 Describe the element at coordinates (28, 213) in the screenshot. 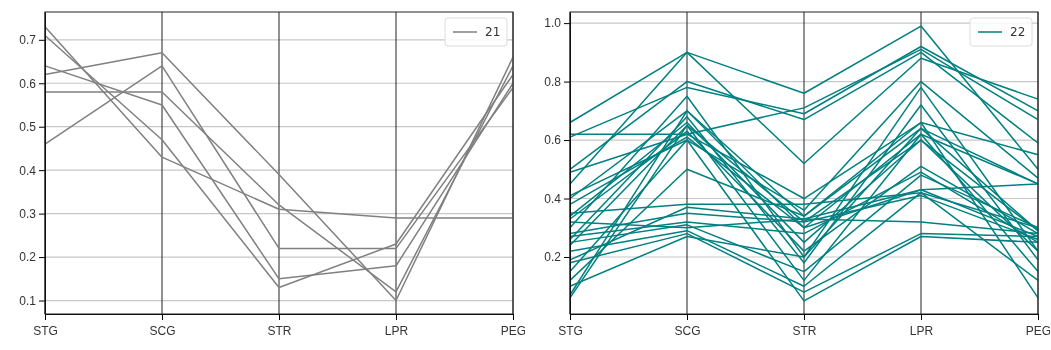

I see `y-tick-label: 0.3` at that location.